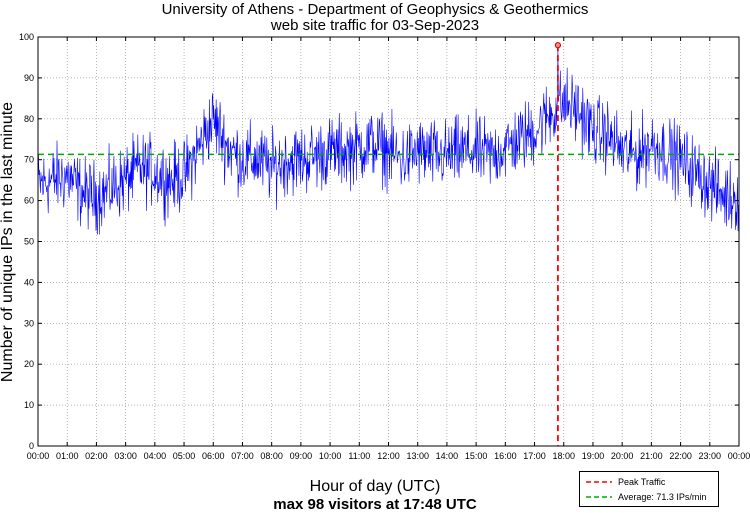 This screenshot has width=750, height=513. What do you see at coordinates (29, 282) in the screenshot?
I see `y-tick-label: 40` at bounding box center [29, 282].